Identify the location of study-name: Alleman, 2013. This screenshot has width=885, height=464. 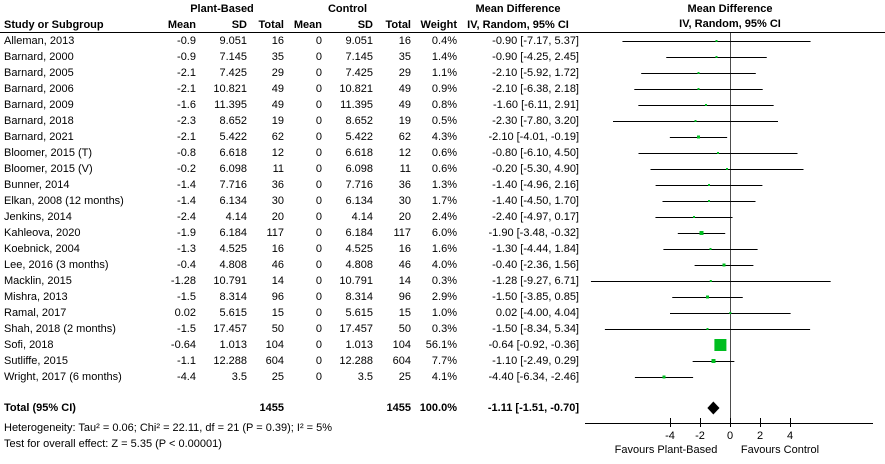
(39, 41).